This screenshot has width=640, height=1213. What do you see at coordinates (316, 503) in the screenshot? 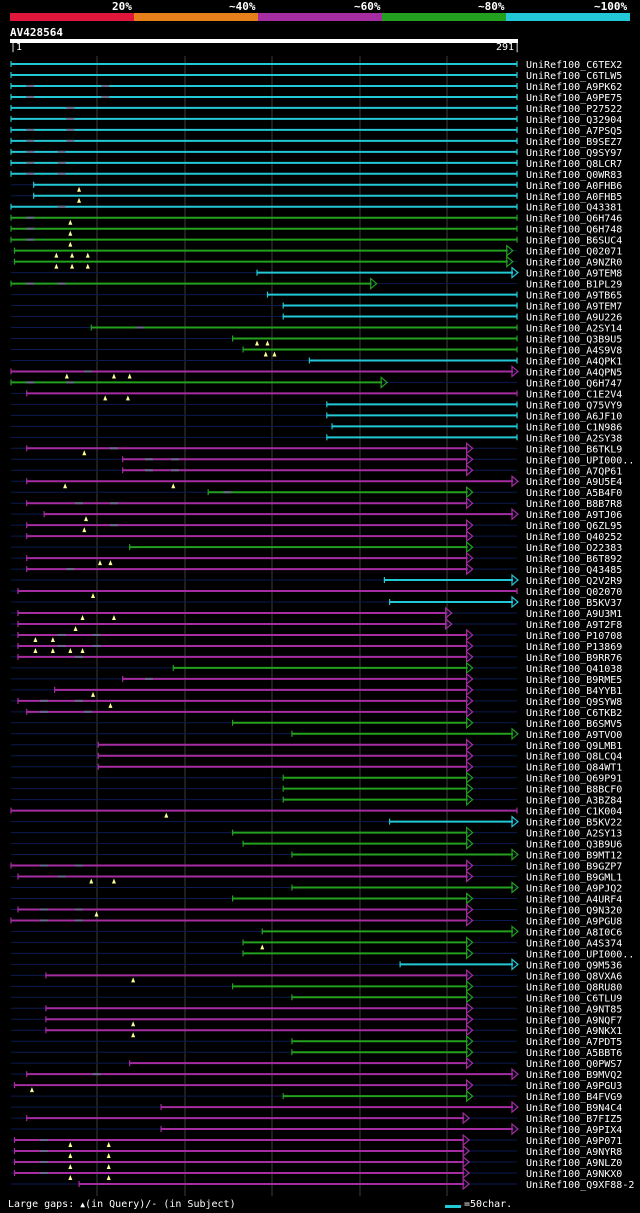
I see `hit-row: UniRef100_B8B7R8` at bounding box center [316, 503].